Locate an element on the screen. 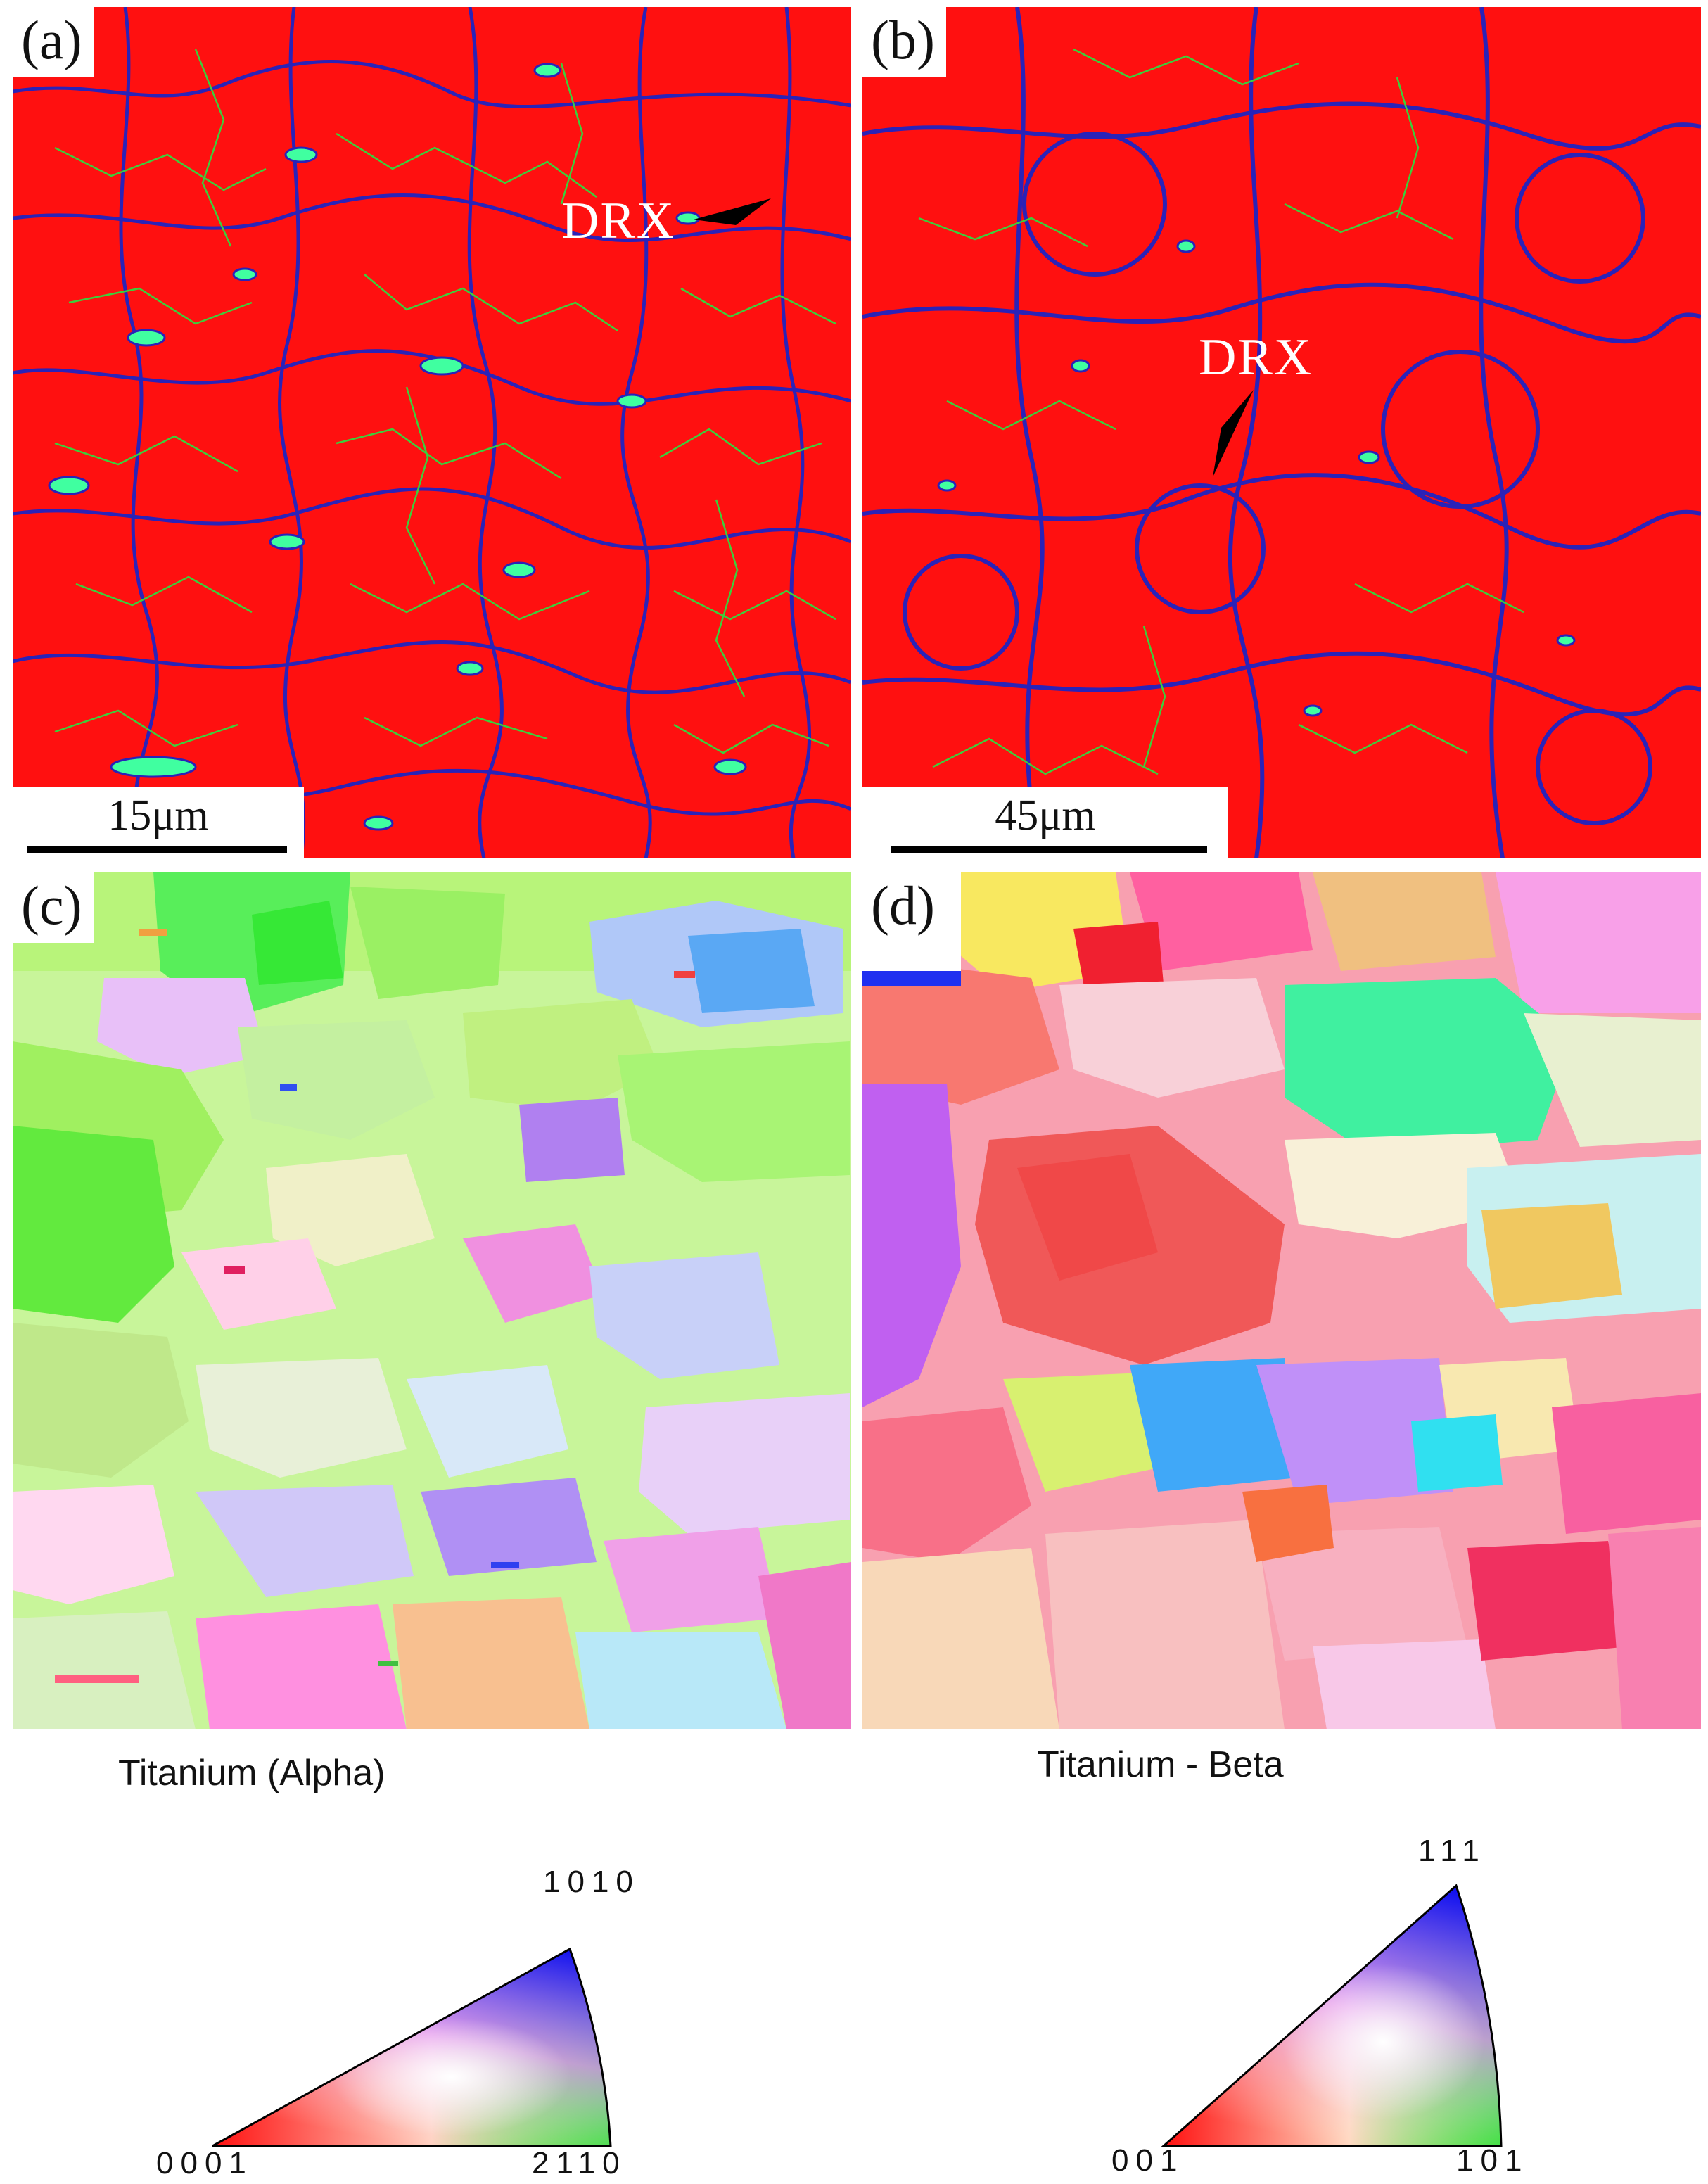 The height and width of the screenshot is (2184, 1708). panel-c-label: (c) is located at coordinates (53, 908).